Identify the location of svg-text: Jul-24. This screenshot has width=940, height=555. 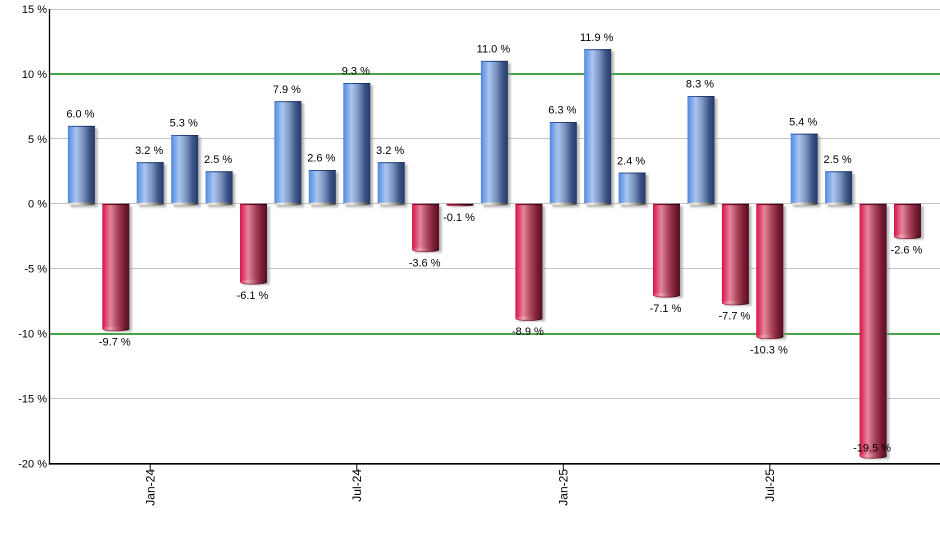
(357, 485).